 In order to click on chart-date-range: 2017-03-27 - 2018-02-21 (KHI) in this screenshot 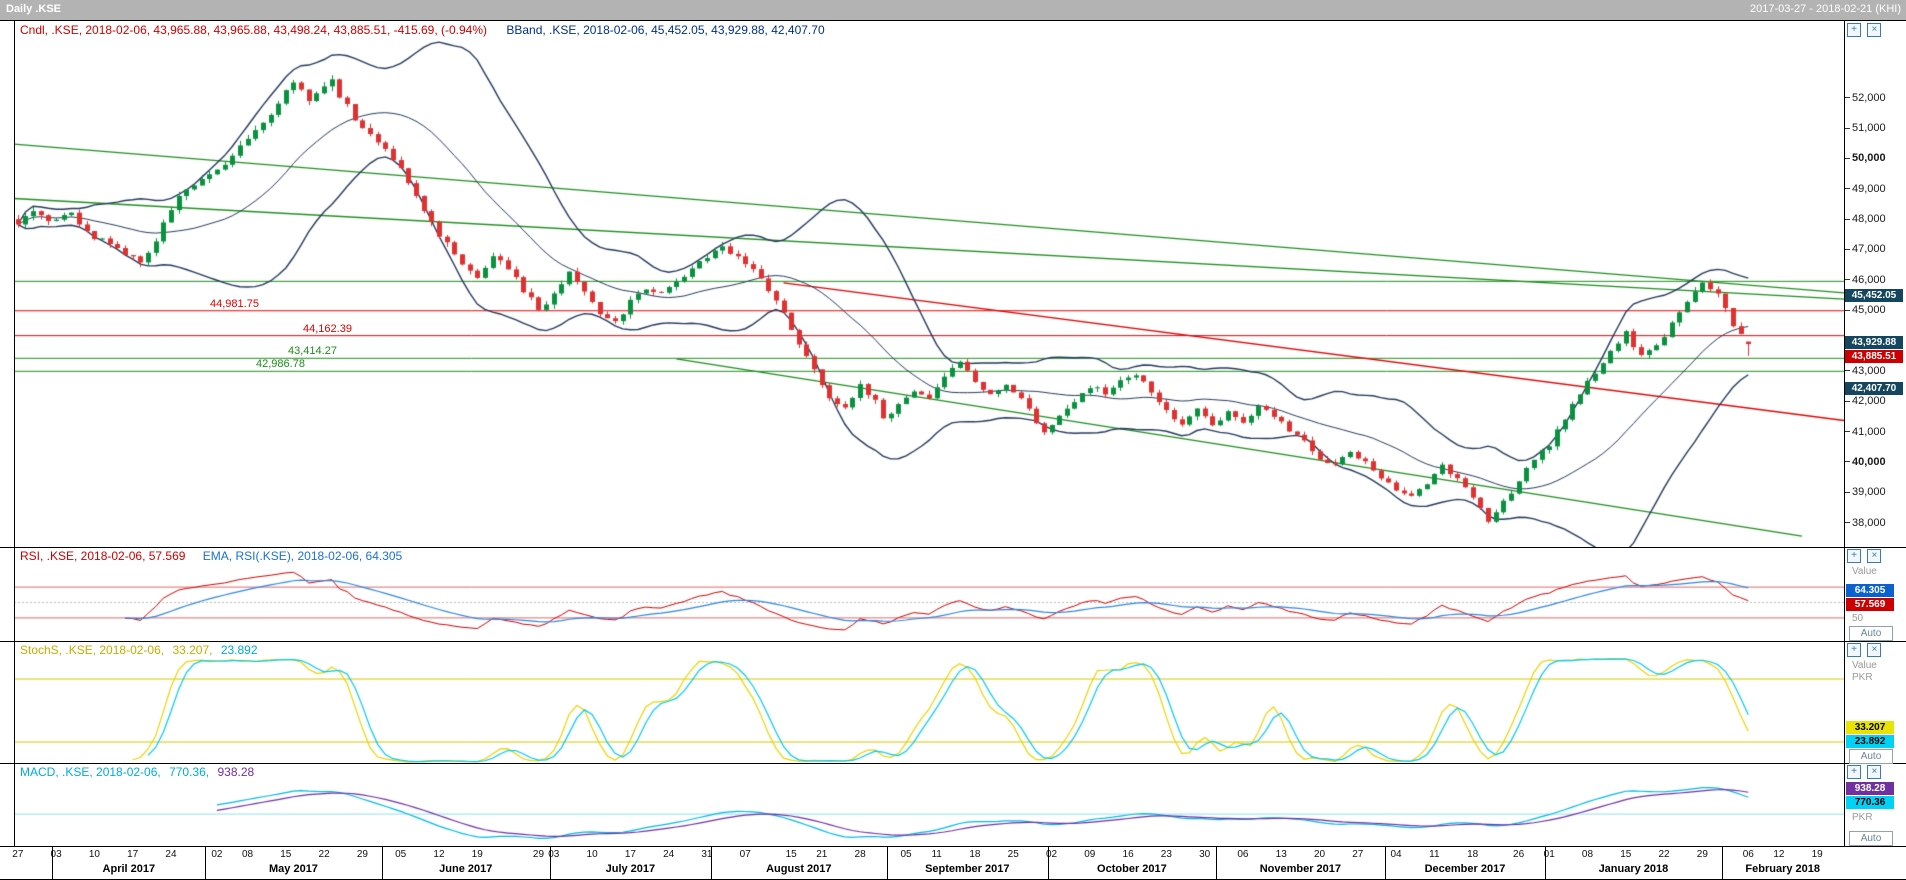, I will do `click(1825, 9)`.